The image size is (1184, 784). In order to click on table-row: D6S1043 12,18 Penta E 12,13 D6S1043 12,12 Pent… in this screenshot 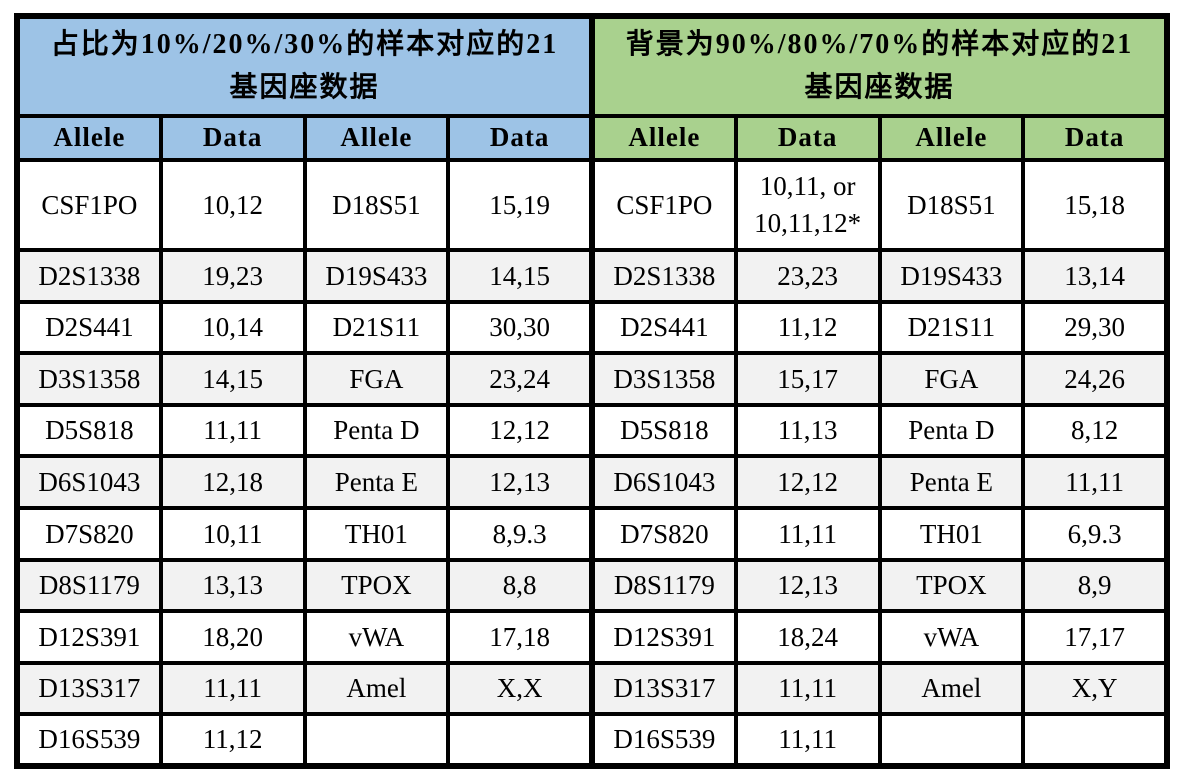, I will do `click(592, 482)`.